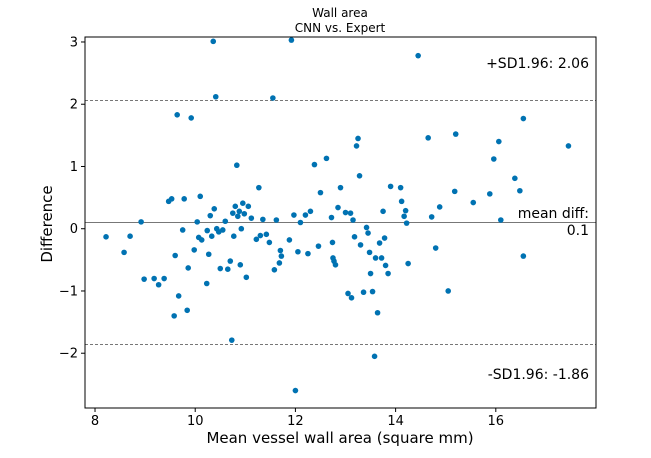 This screenshot has width=651, height=458. I want to click on x-axis: 8 10 12 14 16, so click(297, 418).